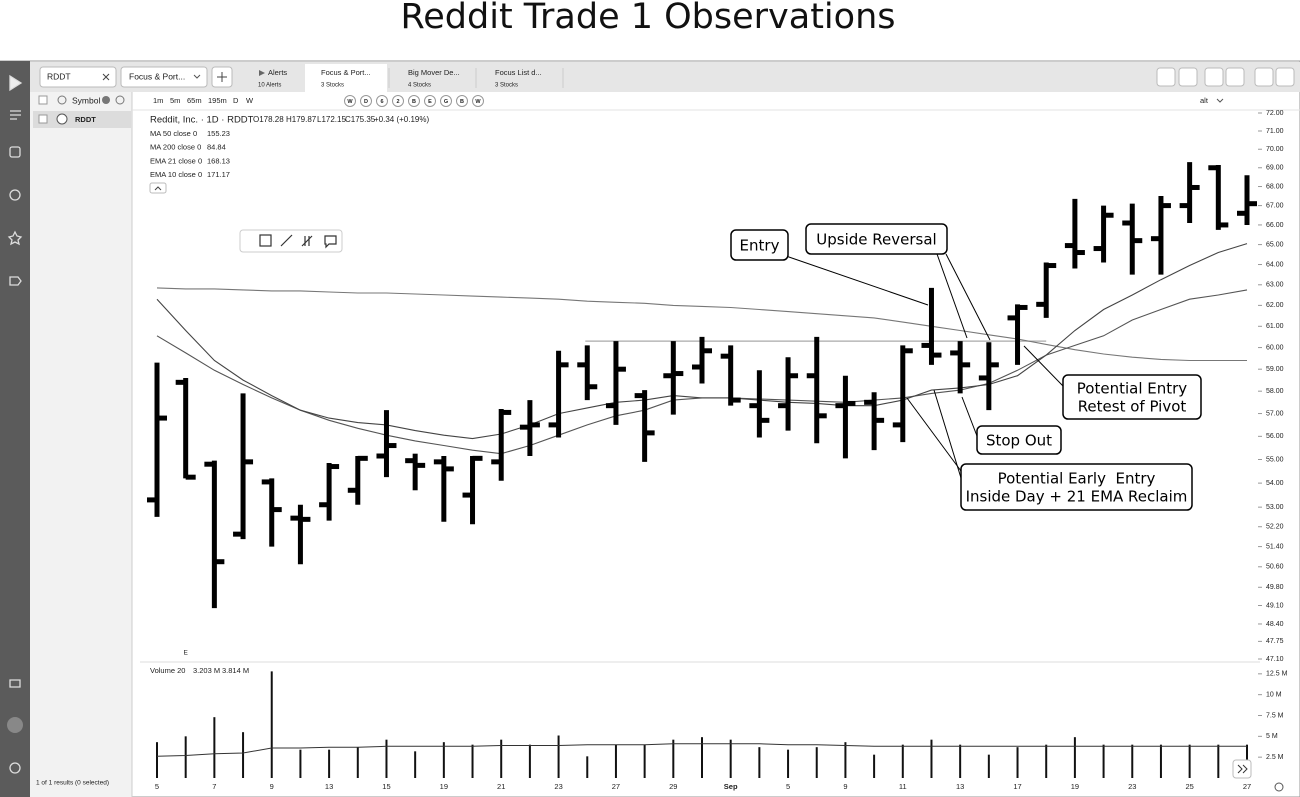 This screenshot has width=1300, height=797. What do you see at coordinates (15, 725) in the screenshot?
I see `avatar` at bounding box center [15, 725].